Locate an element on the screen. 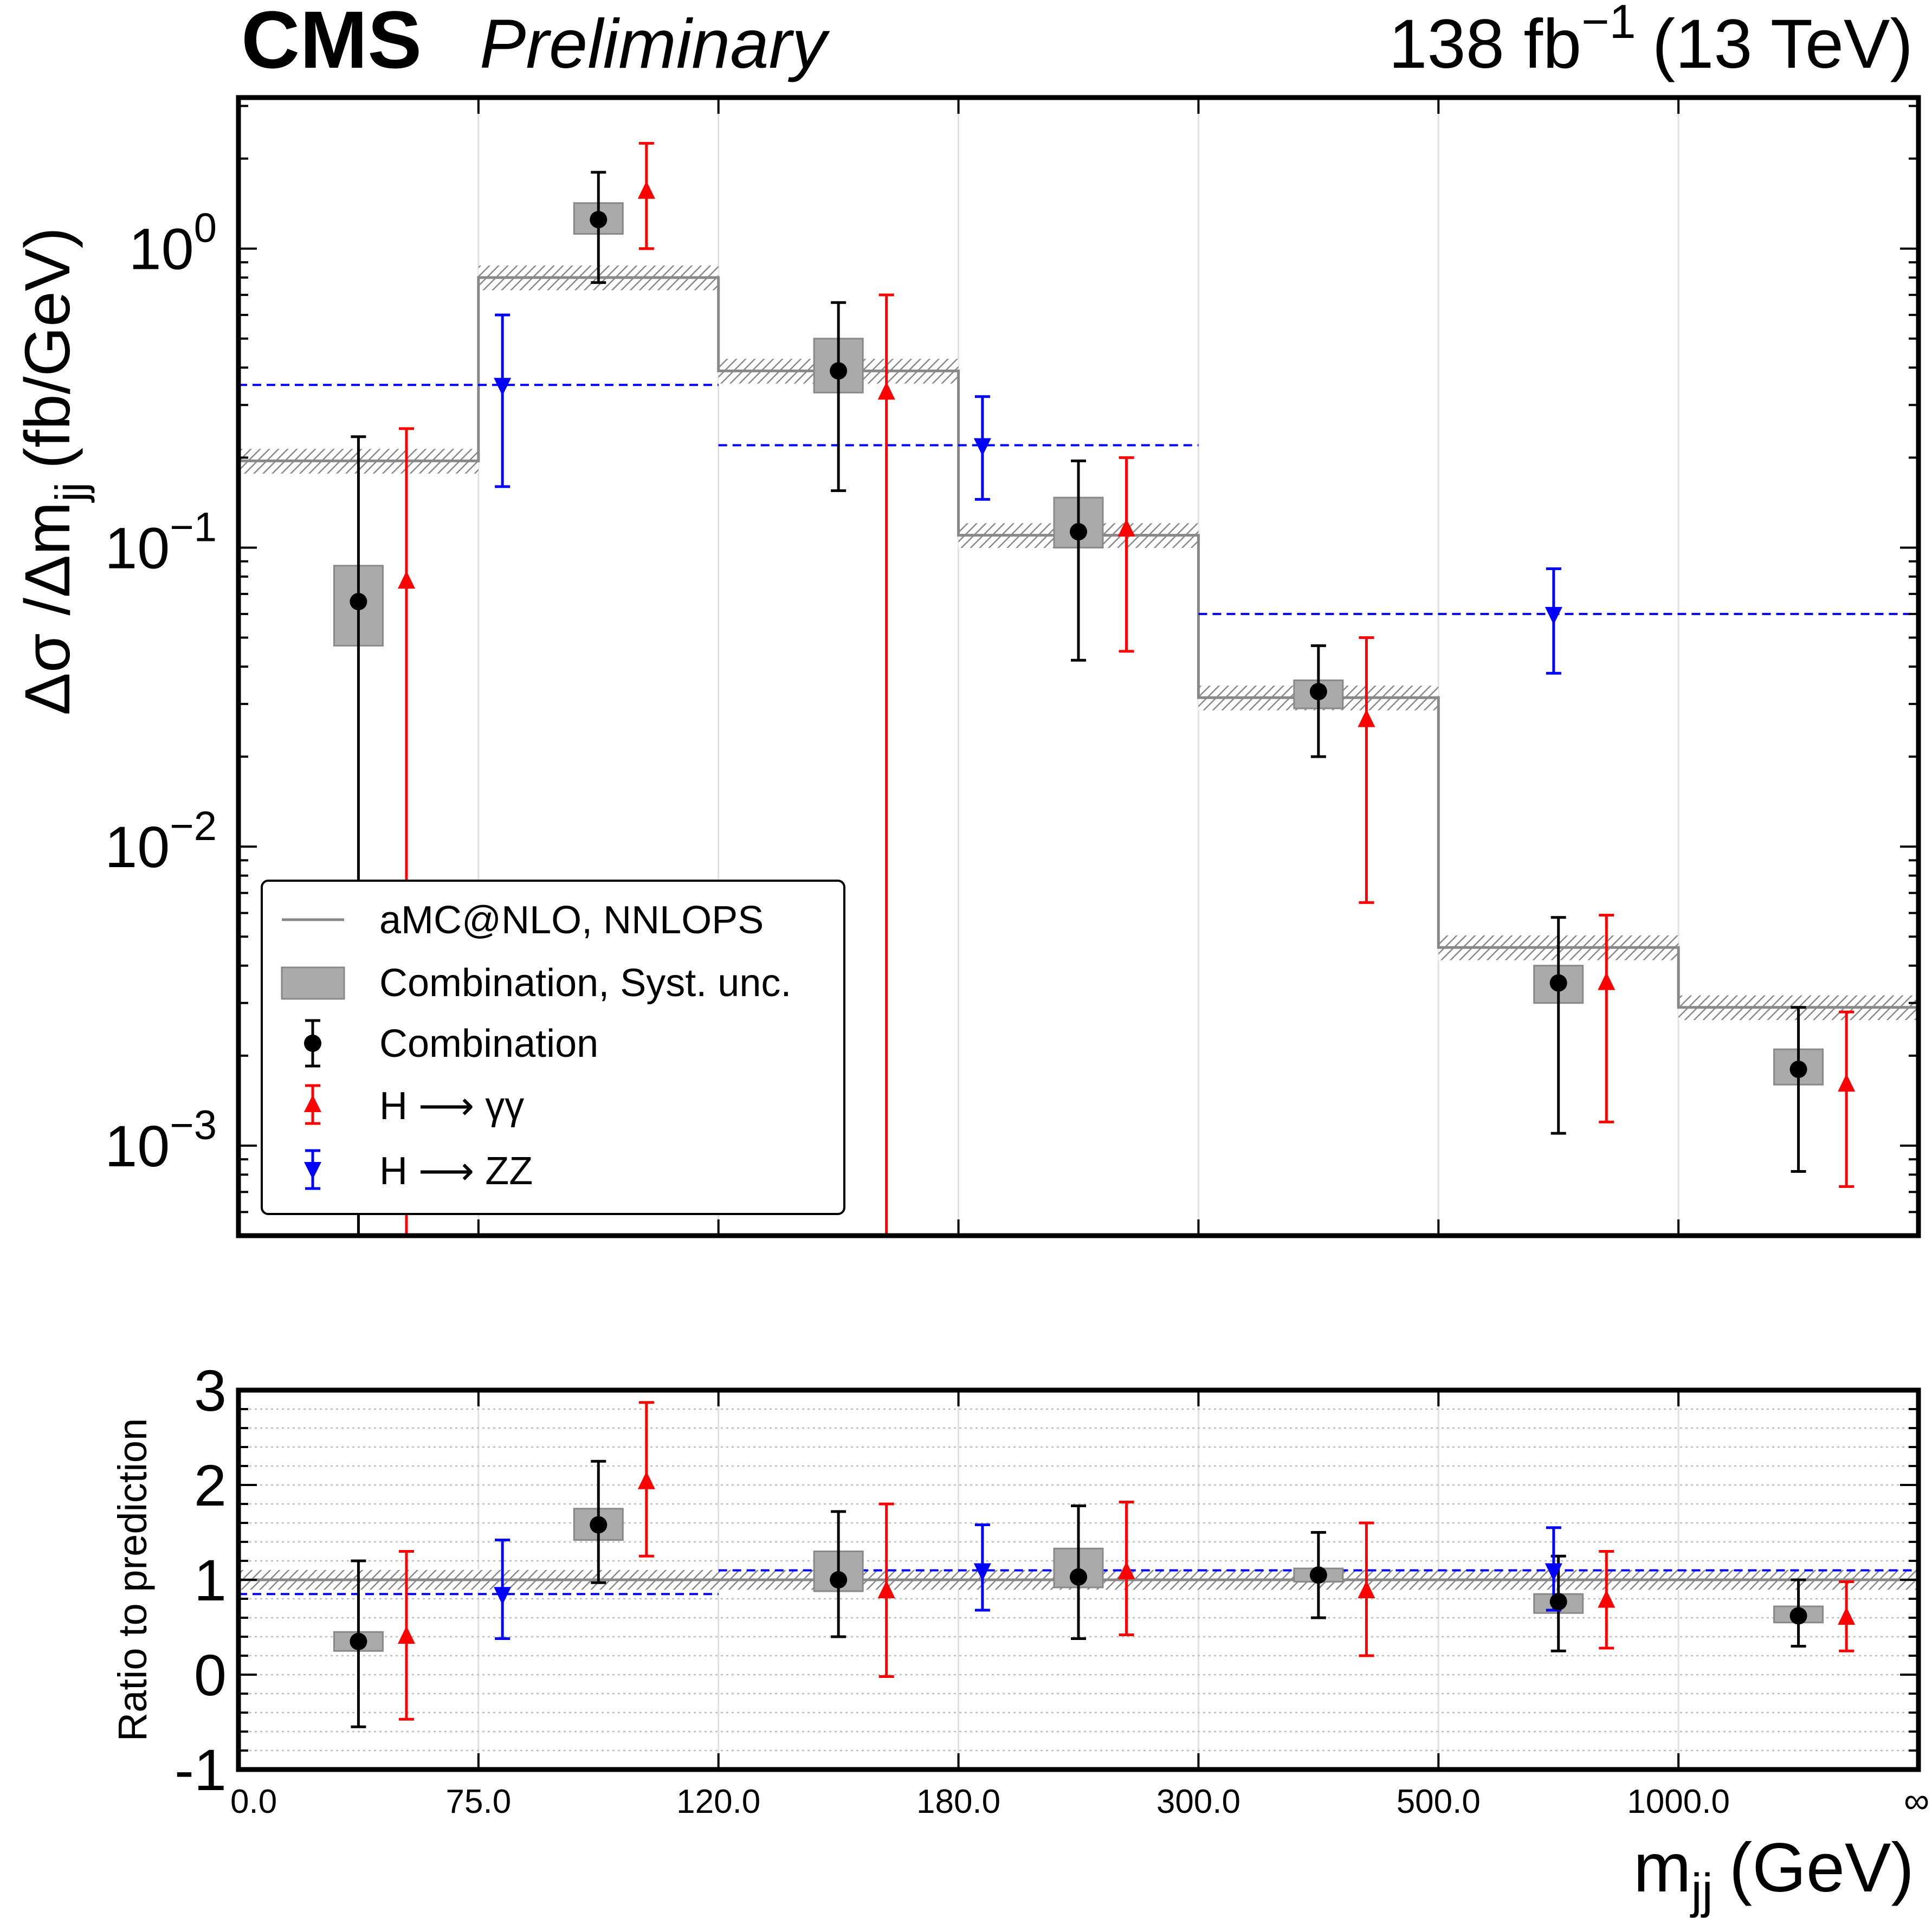  ratio-y-tick-label-1: 0 is located at coordinates (211, 1675).